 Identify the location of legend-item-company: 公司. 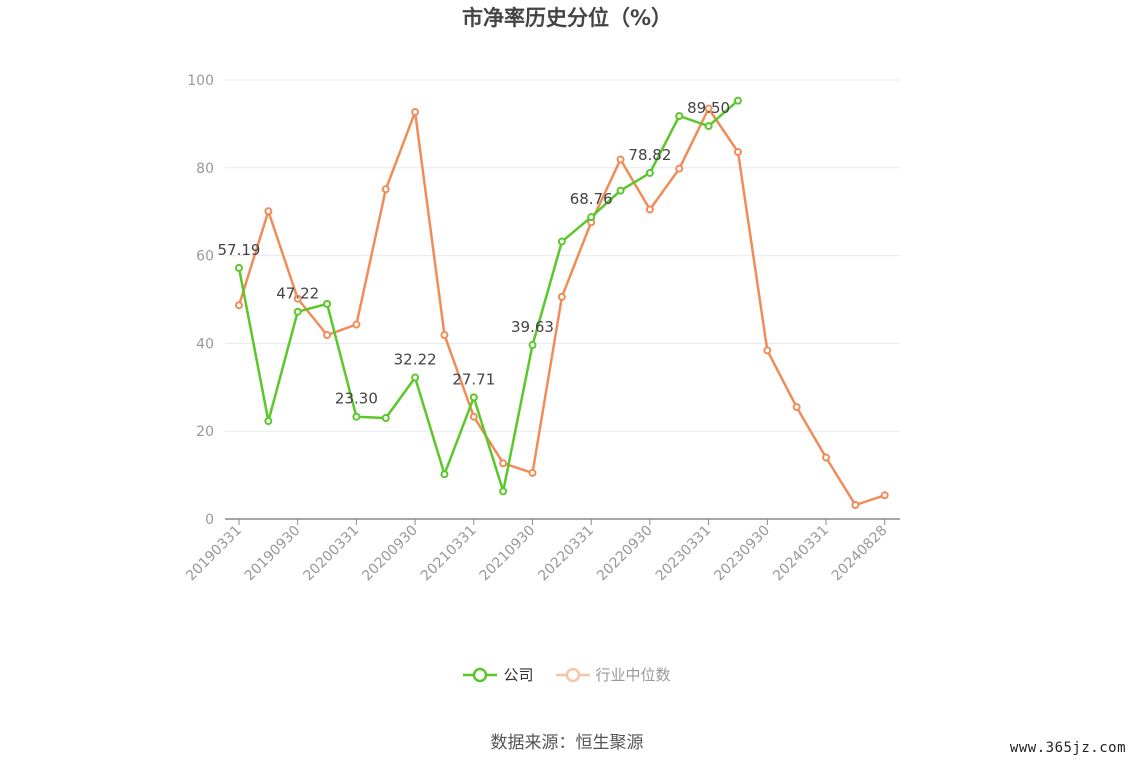
(498, 674).